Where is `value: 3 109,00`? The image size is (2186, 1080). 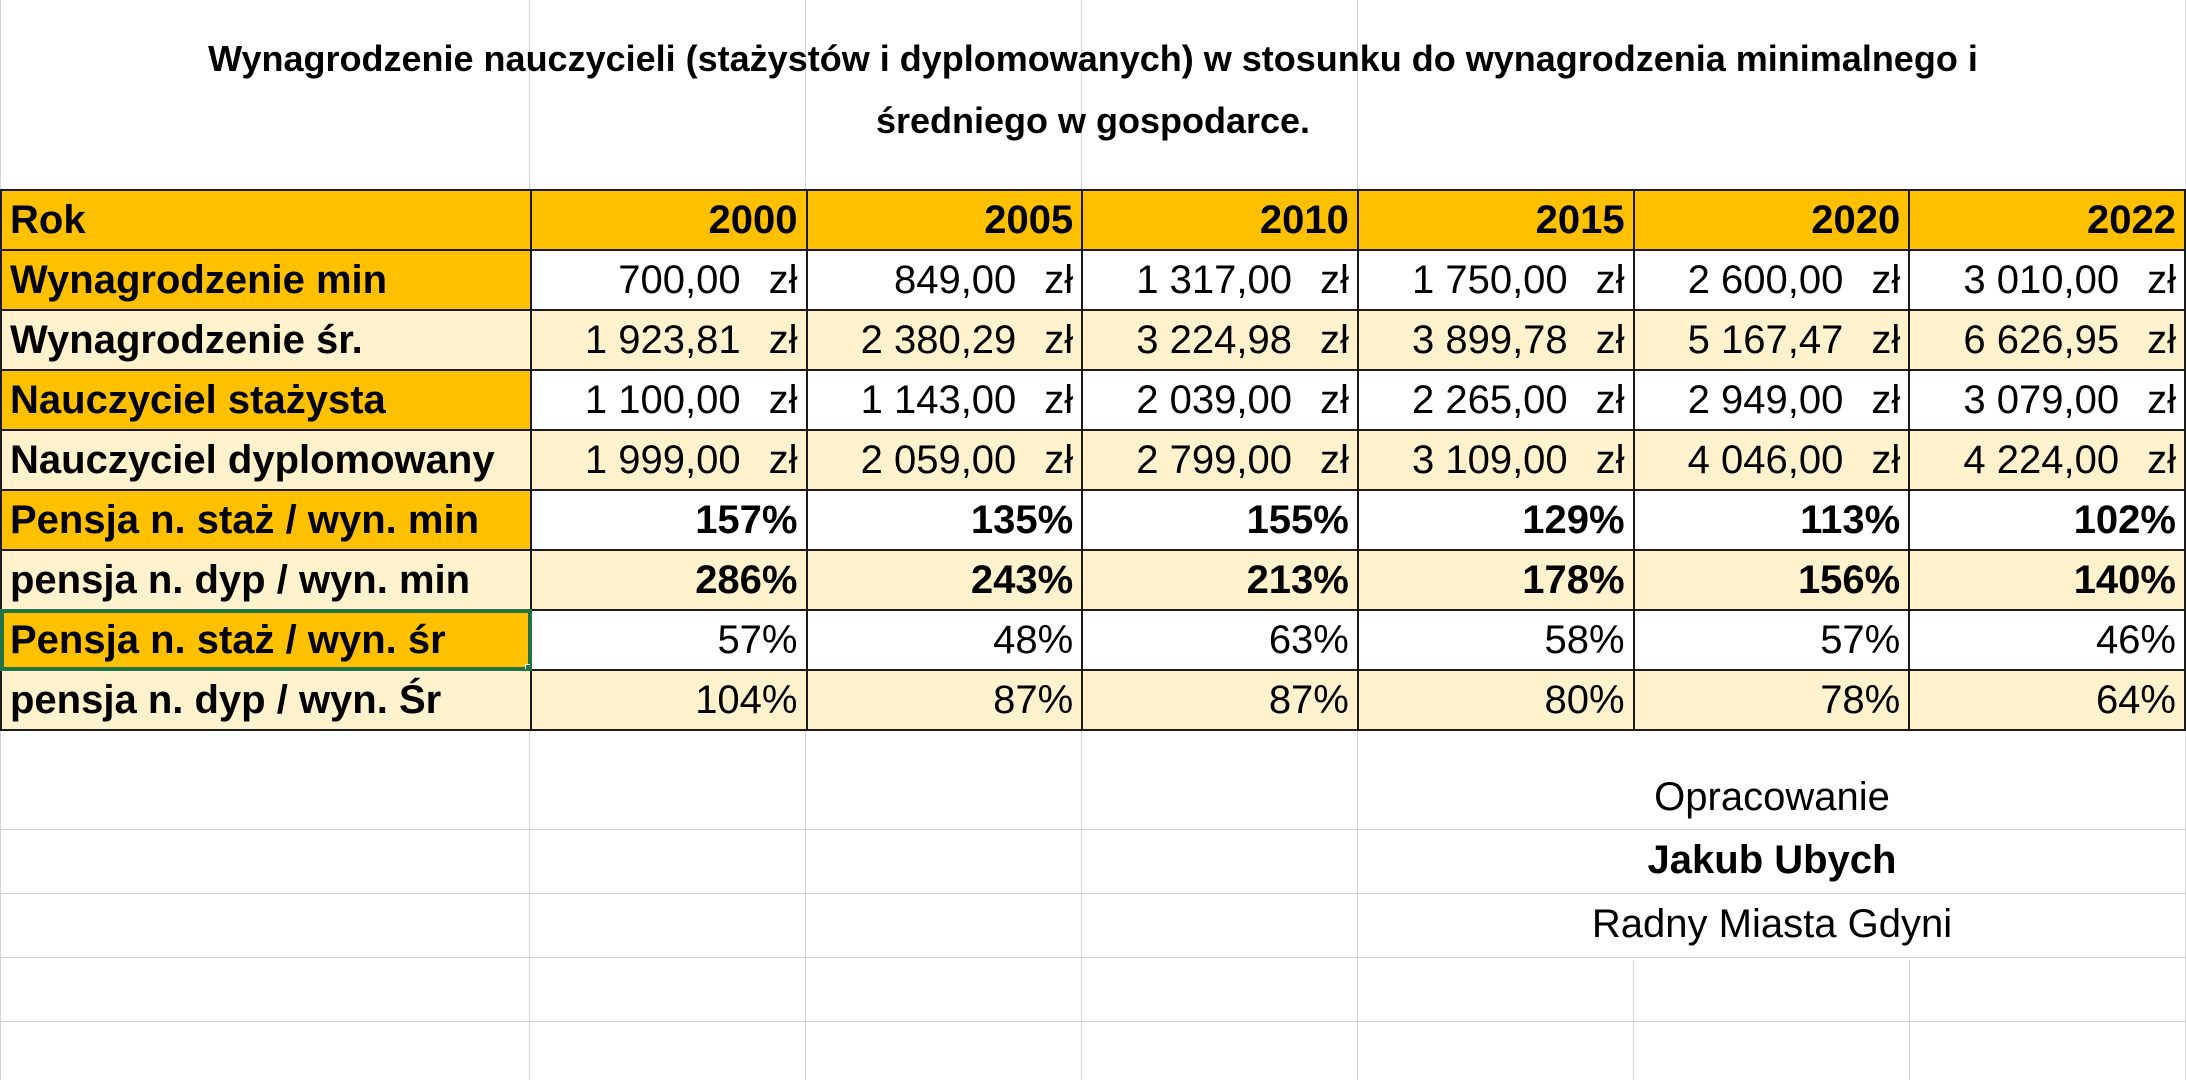
value: 3 109,00 is located at coordinates (1489, 459).